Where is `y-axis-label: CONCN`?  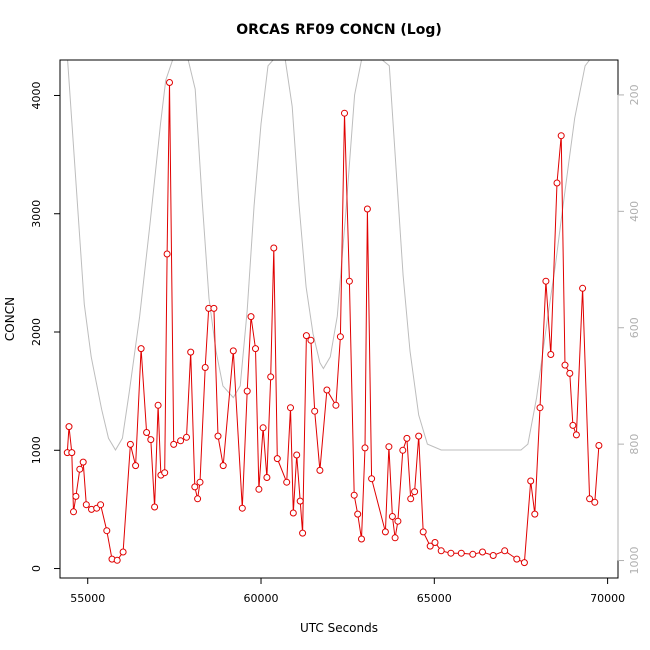 y-axis-label: CONCN is located at coordinates (10, 319).